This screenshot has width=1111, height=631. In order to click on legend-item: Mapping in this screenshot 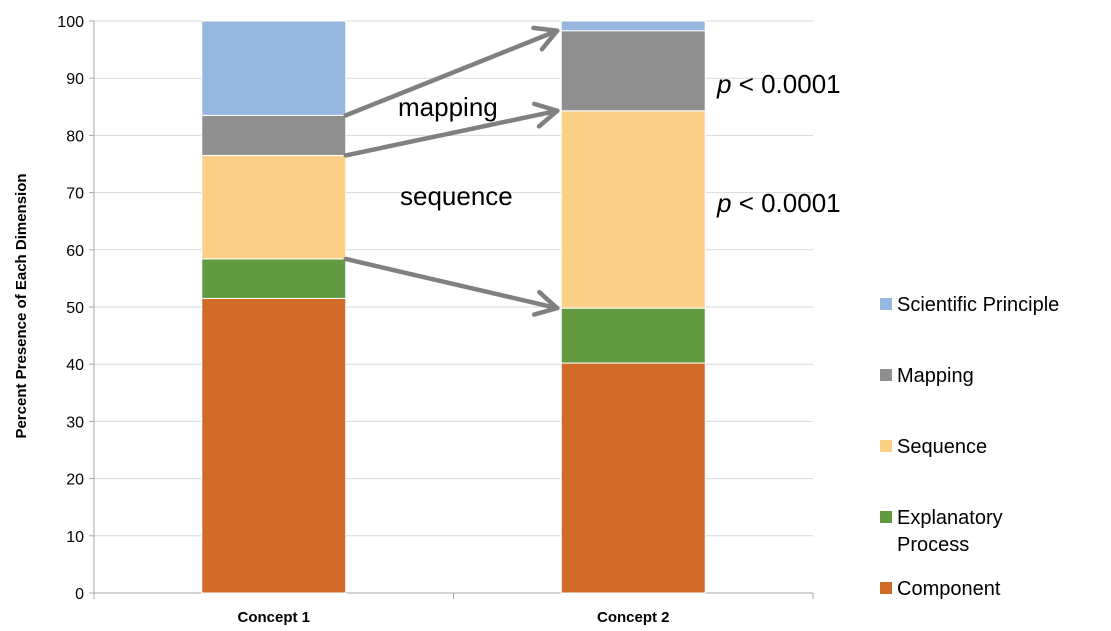, I will do `click(927, 376)`.